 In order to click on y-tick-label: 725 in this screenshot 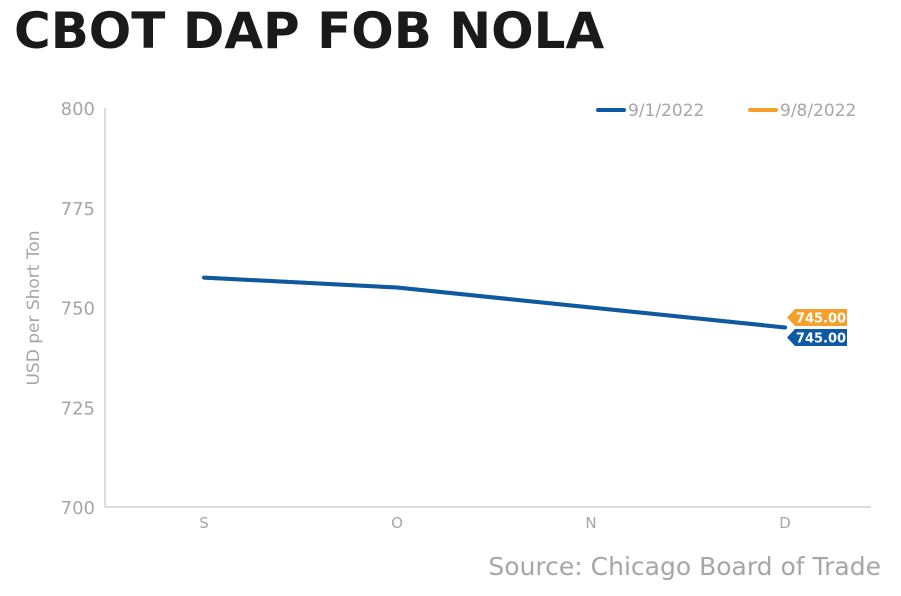, I will do `click(78, 408)`.